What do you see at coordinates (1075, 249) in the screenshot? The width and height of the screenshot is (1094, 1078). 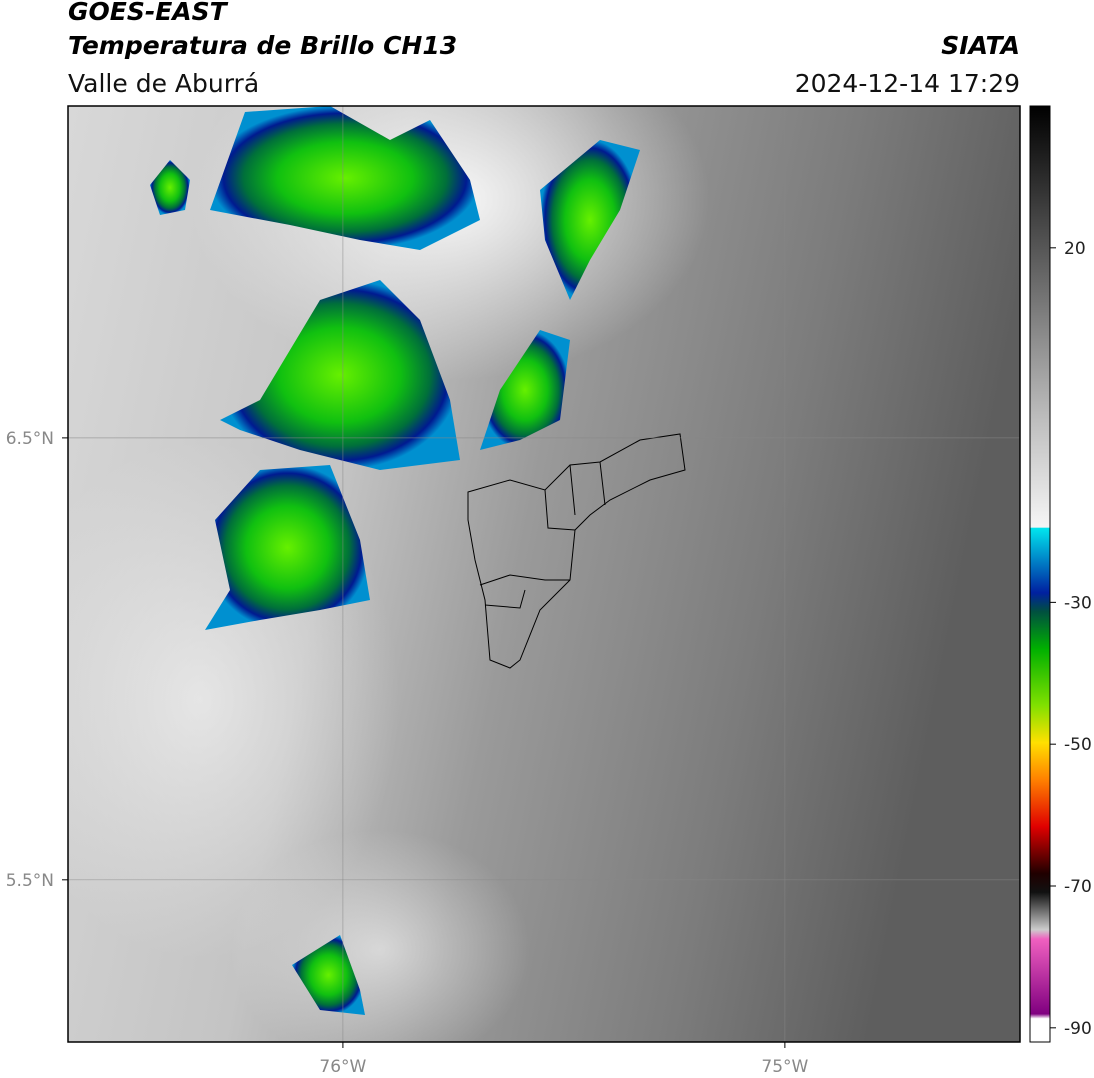 I see `colorbar-tick-label: 20` at bounding box center [1075, 249].